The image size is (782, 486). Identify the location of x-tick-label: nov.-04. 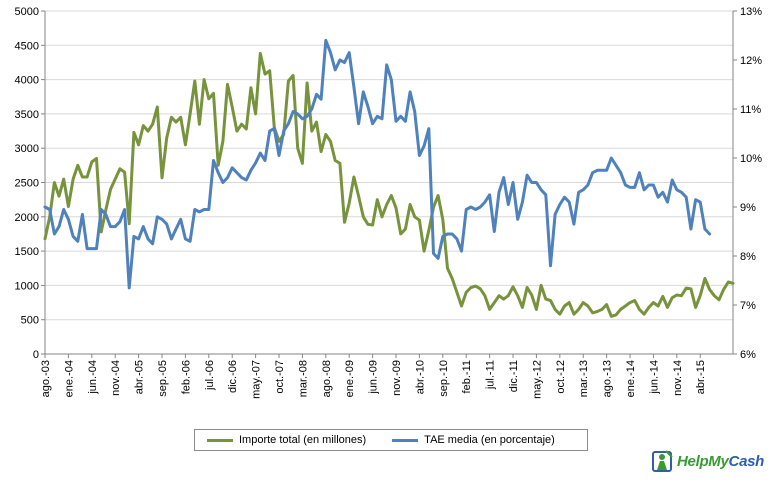
(116, 378).